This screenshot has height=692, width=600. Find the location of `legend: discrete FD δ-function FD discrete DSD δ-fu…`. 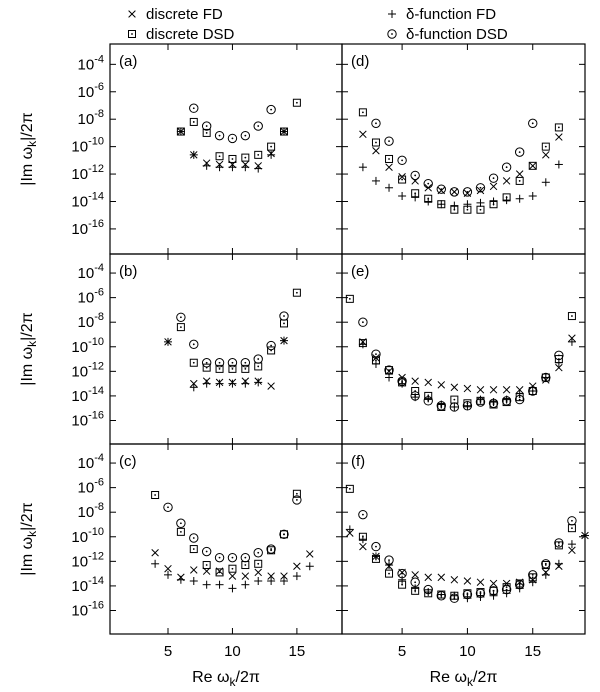

legend: discrete FD δ-function FD discrete DSD δ-fu… is located at coordinates (318, 24).